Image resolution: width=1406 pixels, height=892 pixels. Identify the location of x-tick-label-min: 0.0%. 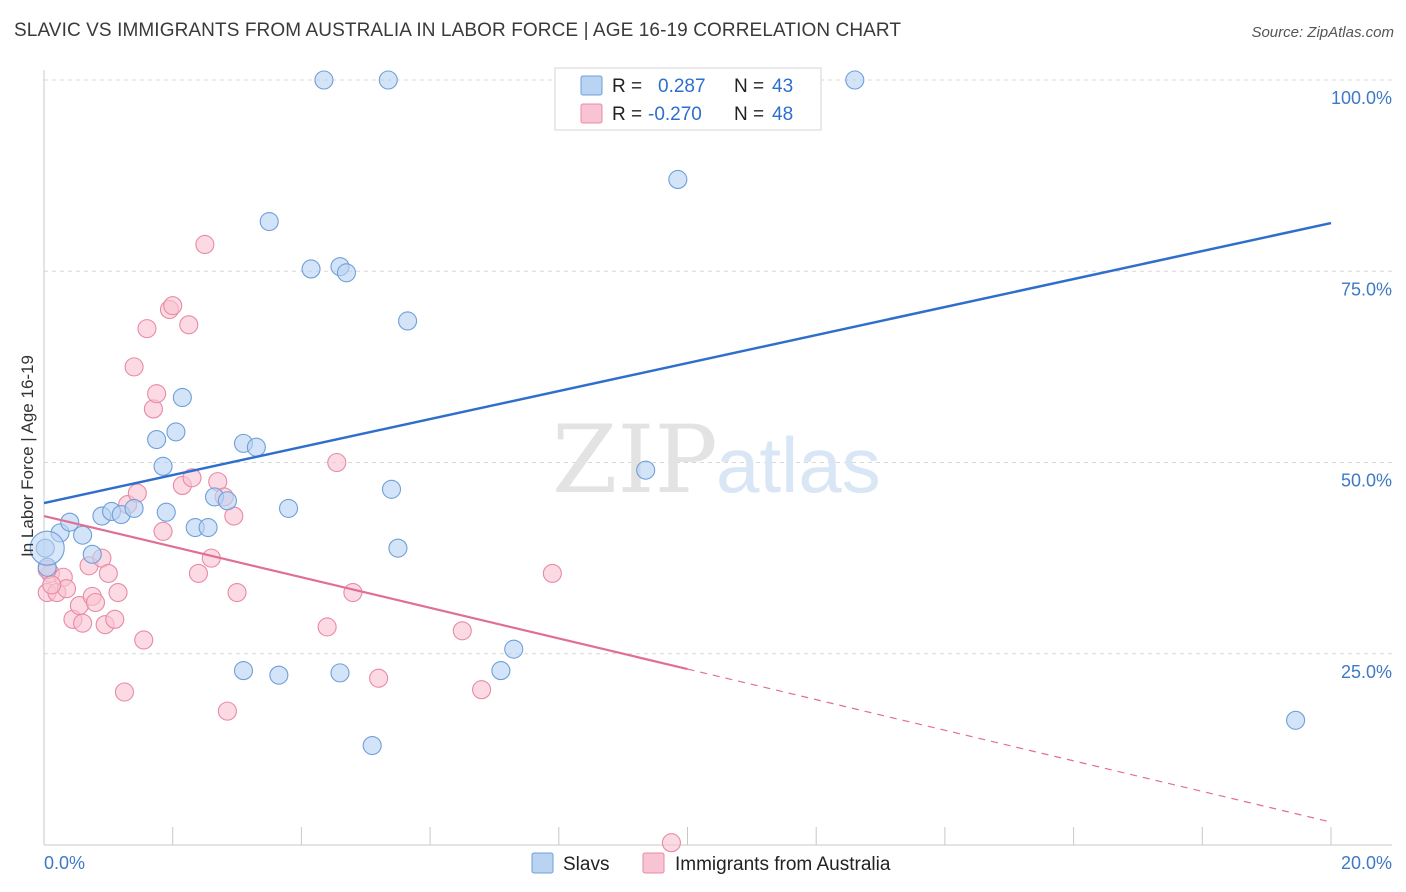
(64, 863).